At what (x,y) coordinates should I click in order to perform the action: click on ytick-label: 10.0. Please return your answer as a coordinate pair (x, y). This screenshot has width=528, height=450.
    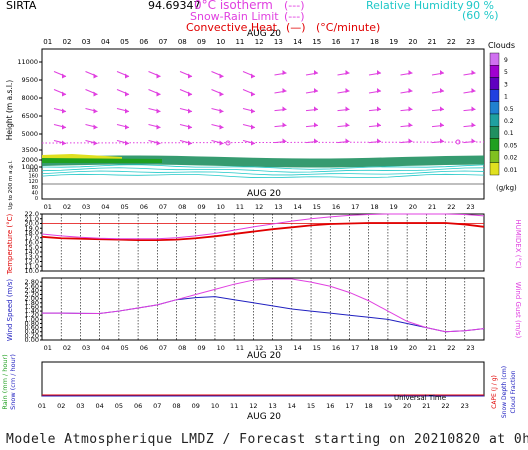
    Looking at the image, I should click on (32, 271).